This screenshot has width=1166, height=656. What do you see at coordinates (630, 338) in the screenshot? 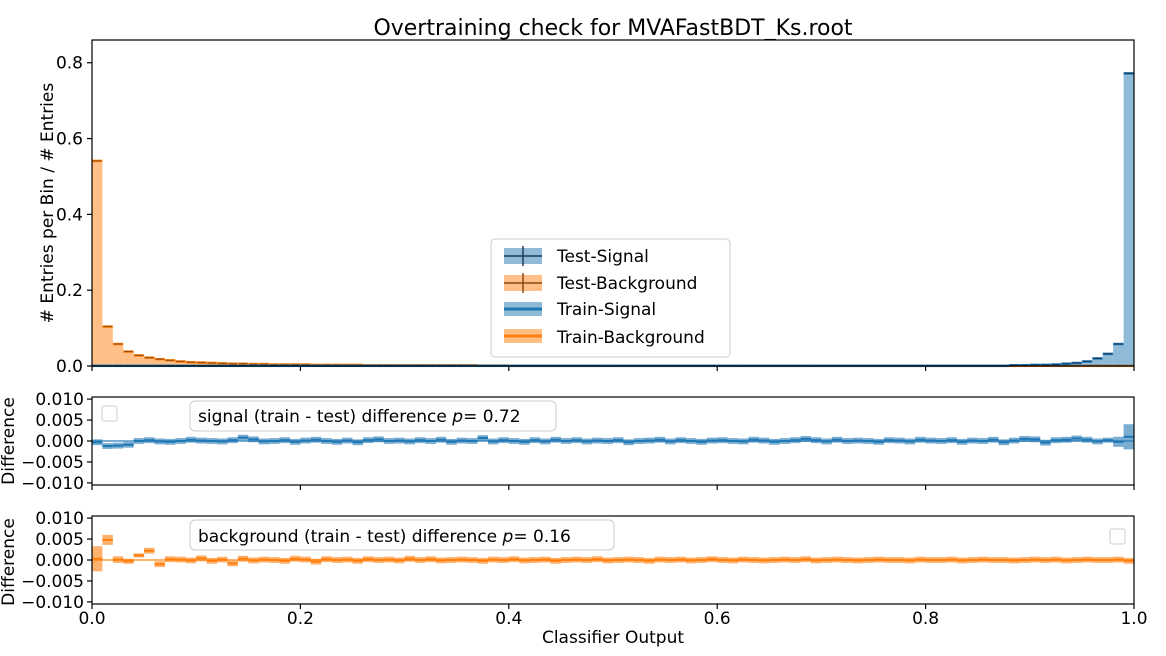
I see `legend-label-train-background: Train-Background` at bounding box center [630, 338].